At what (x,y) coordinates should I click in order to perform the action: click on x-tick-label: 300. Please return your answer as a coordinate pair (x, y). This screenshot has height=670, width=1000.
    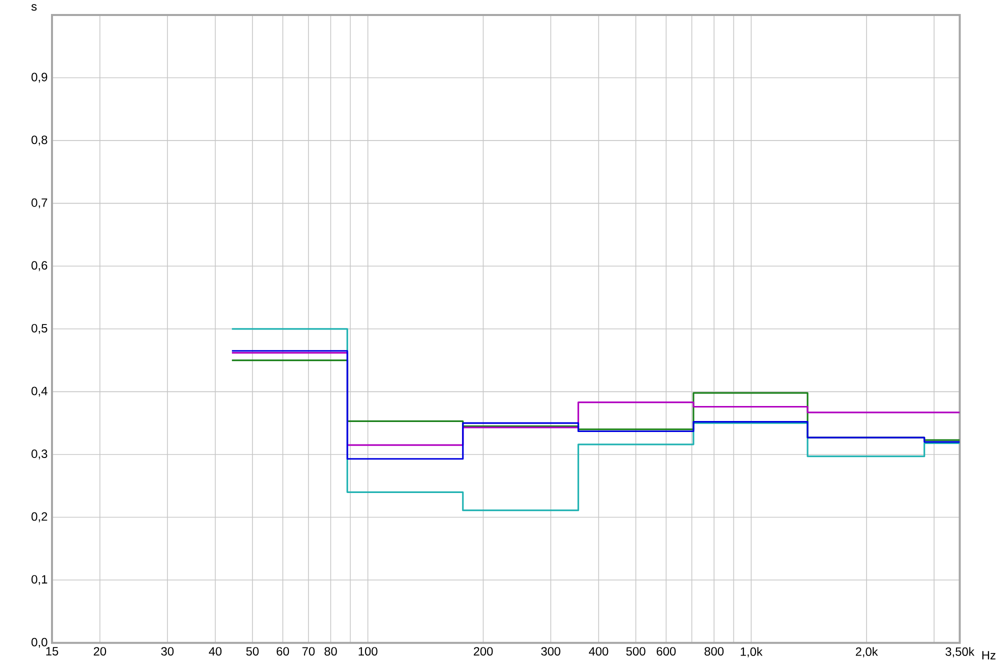
    Looking at the image, I should click on (550, 651).